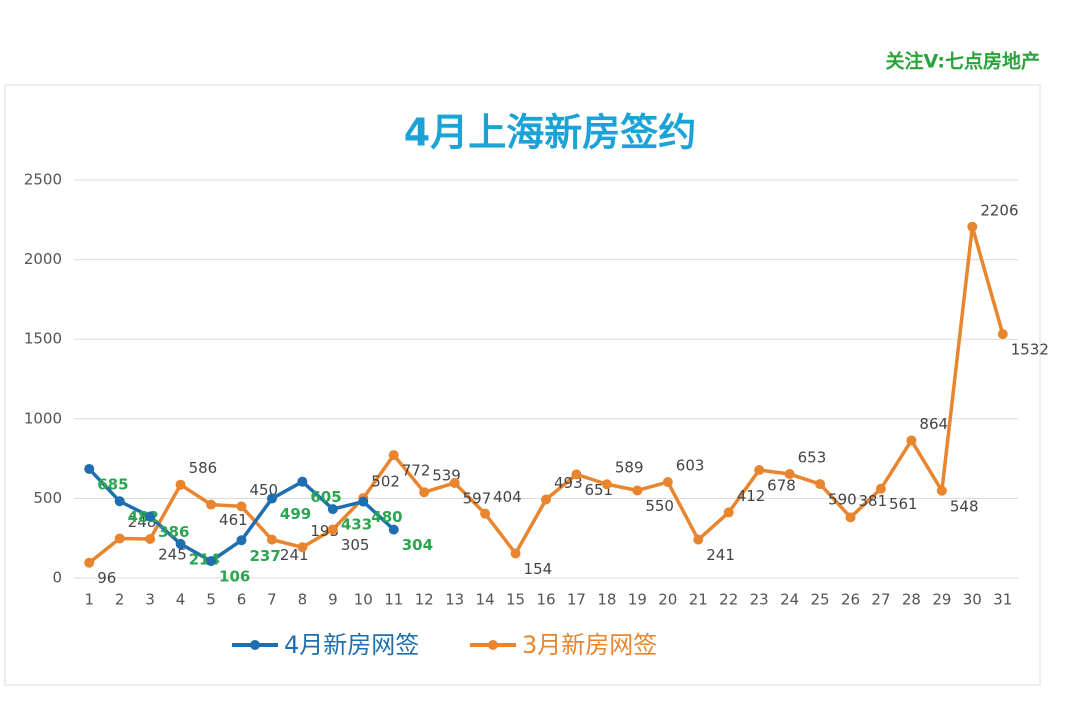 Image resolution: width=1080 pixels, height=709 pixels. I want to click on data-label: 404, so click(507, 497).